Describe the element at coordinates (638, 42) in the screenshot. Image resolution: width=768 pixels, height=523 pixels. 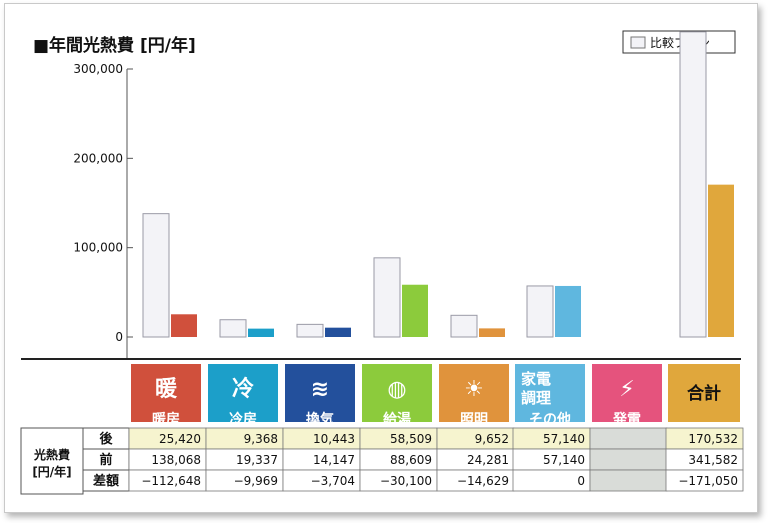
I see `legend-swatch` at that location.